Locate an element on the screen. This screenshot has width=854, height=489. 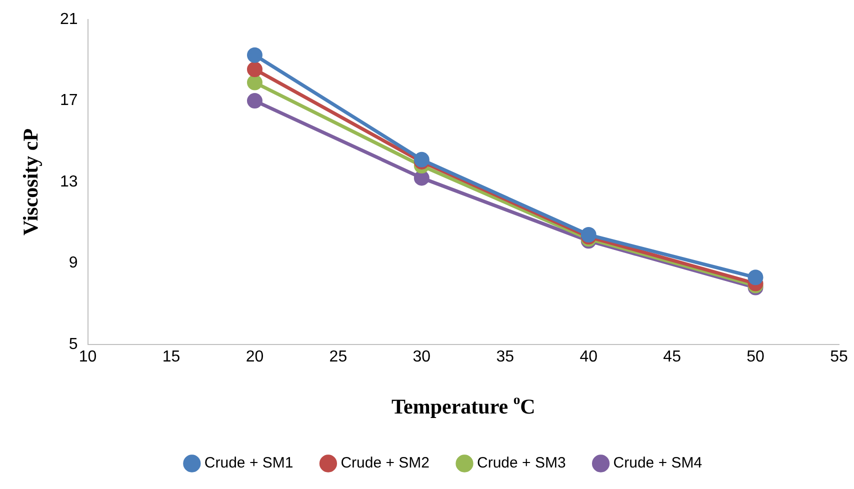
y-tick-label: 17 is located at coordinates (69, 101).